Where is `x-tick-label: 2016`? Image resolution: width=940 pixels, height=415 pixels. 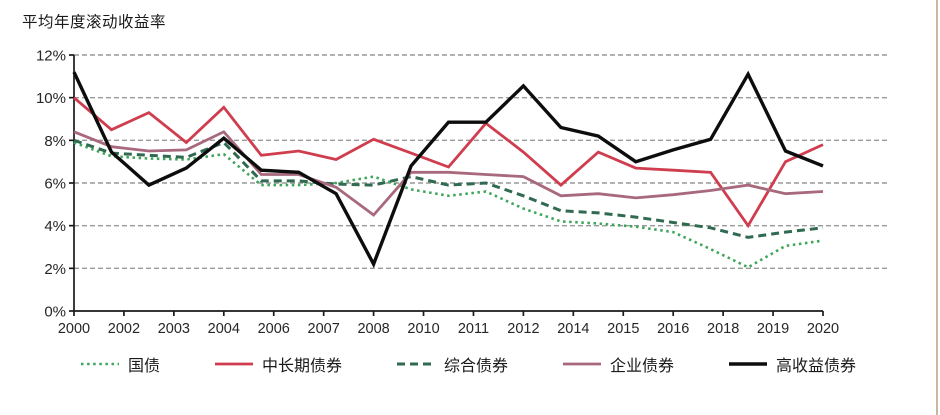
x-tick-label: 2016 is located at coordinates (673, 329).